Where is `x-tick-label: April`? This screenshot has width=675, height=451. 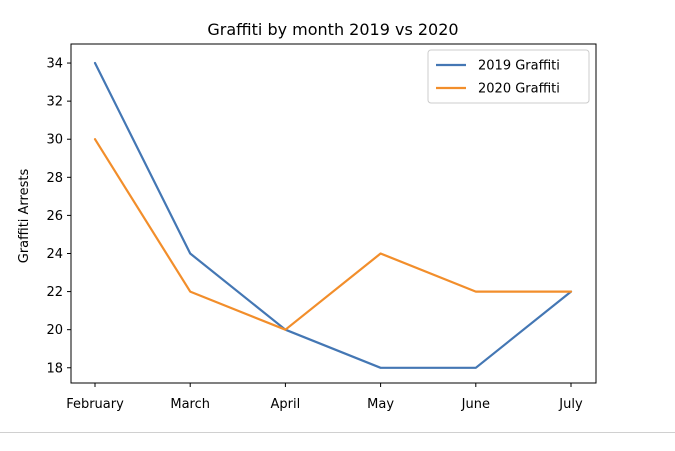 x-tick-label: April is located at coordinates (286, 404).